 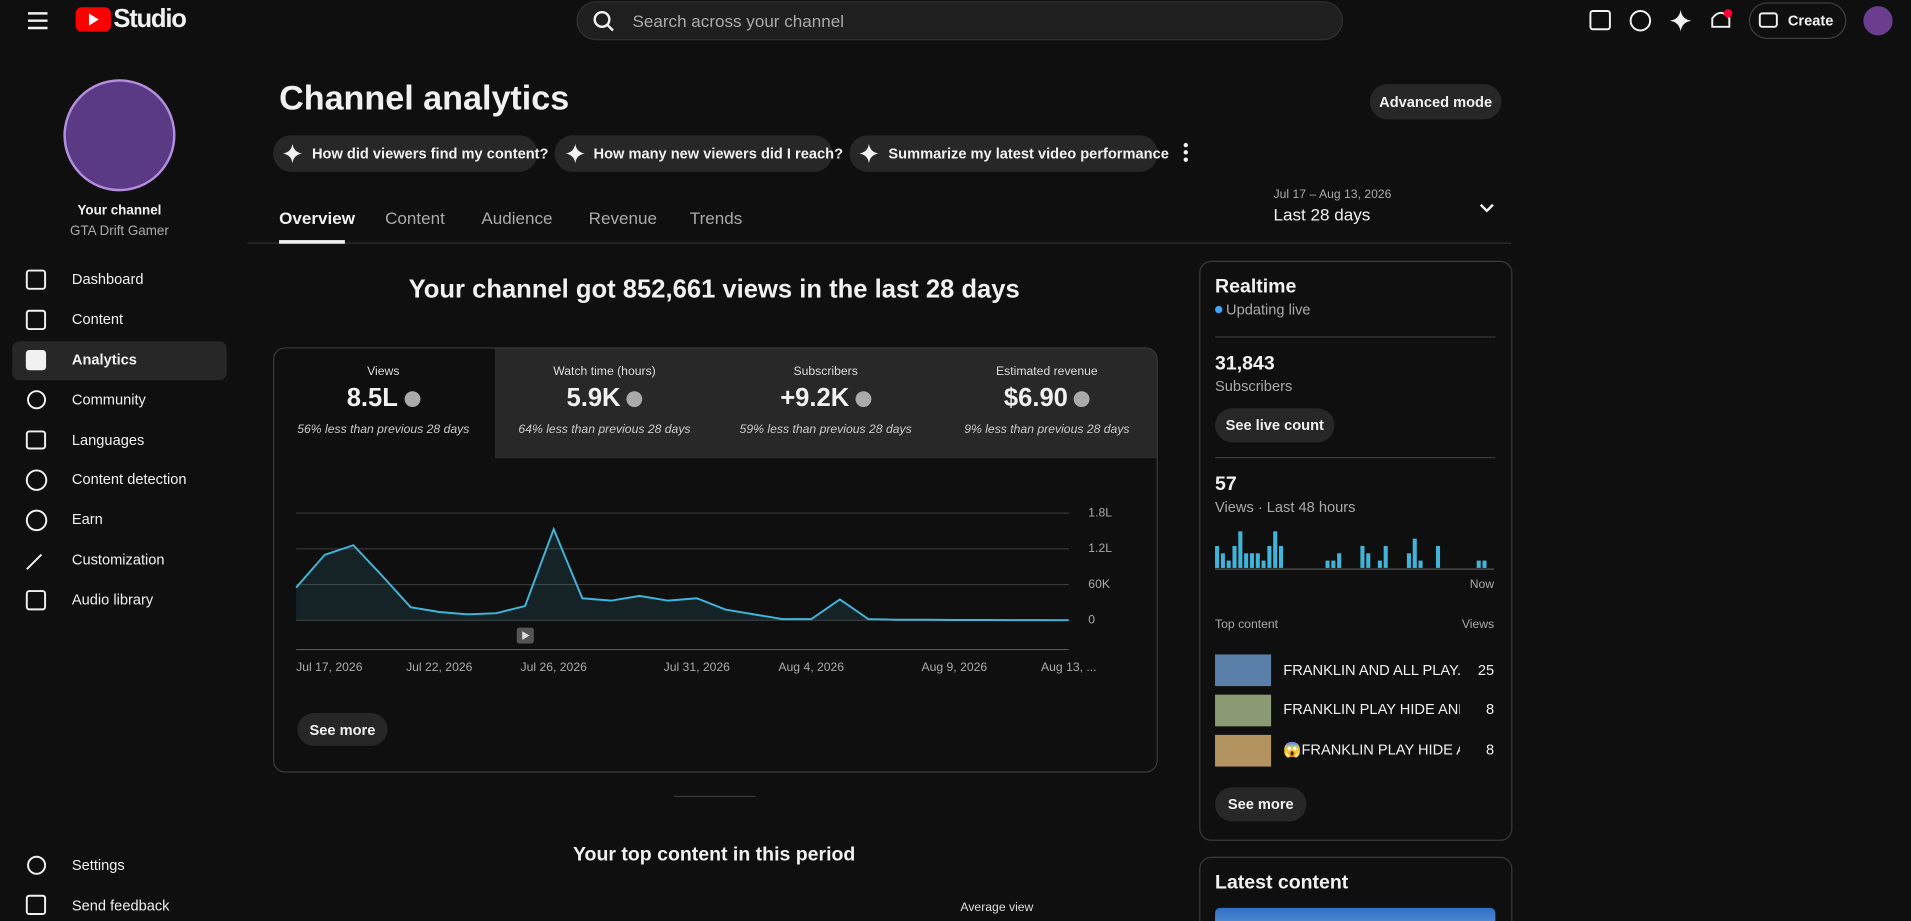 I want to click on views-area, so click(x=682, y=575).